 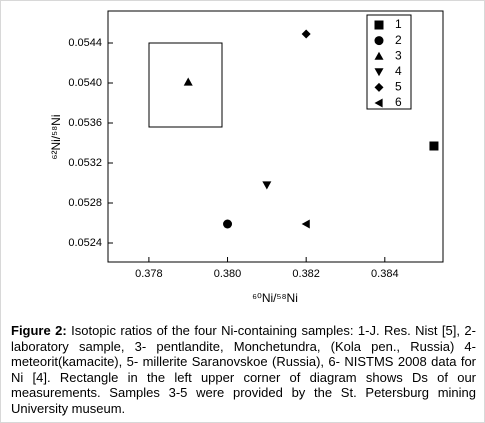 What do you see at coordinates (398, 87) in the screenshot?
I see `legend-label: 5` at bounding box center [398, 87].